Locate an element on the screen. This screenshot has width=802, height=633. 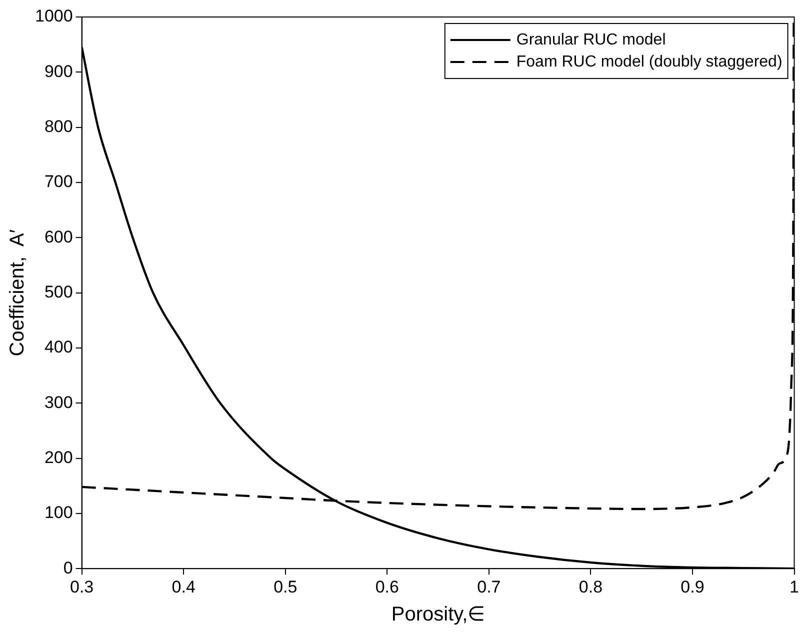
x-axis-title: Porosity,∈ is located at coordinates (438, 615).